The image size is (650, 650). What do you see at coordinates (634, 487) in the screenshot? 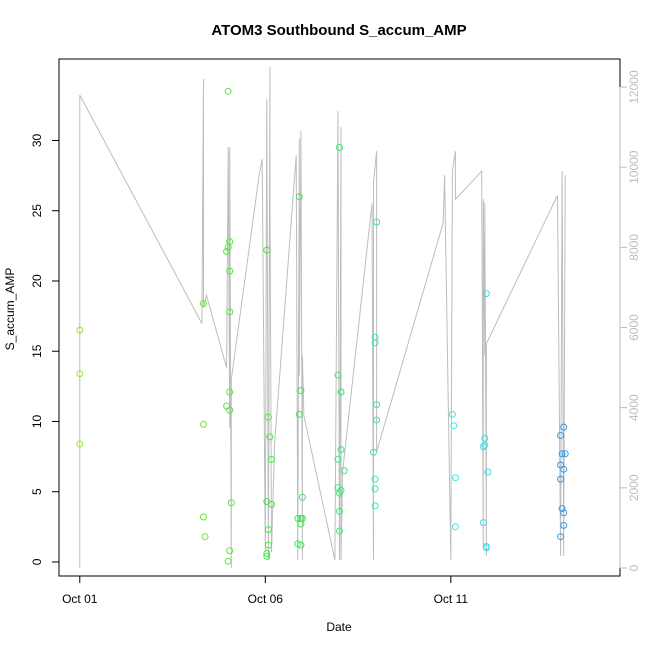
I see `y2-tick-label: 2000` at bounding box center [634, 487].